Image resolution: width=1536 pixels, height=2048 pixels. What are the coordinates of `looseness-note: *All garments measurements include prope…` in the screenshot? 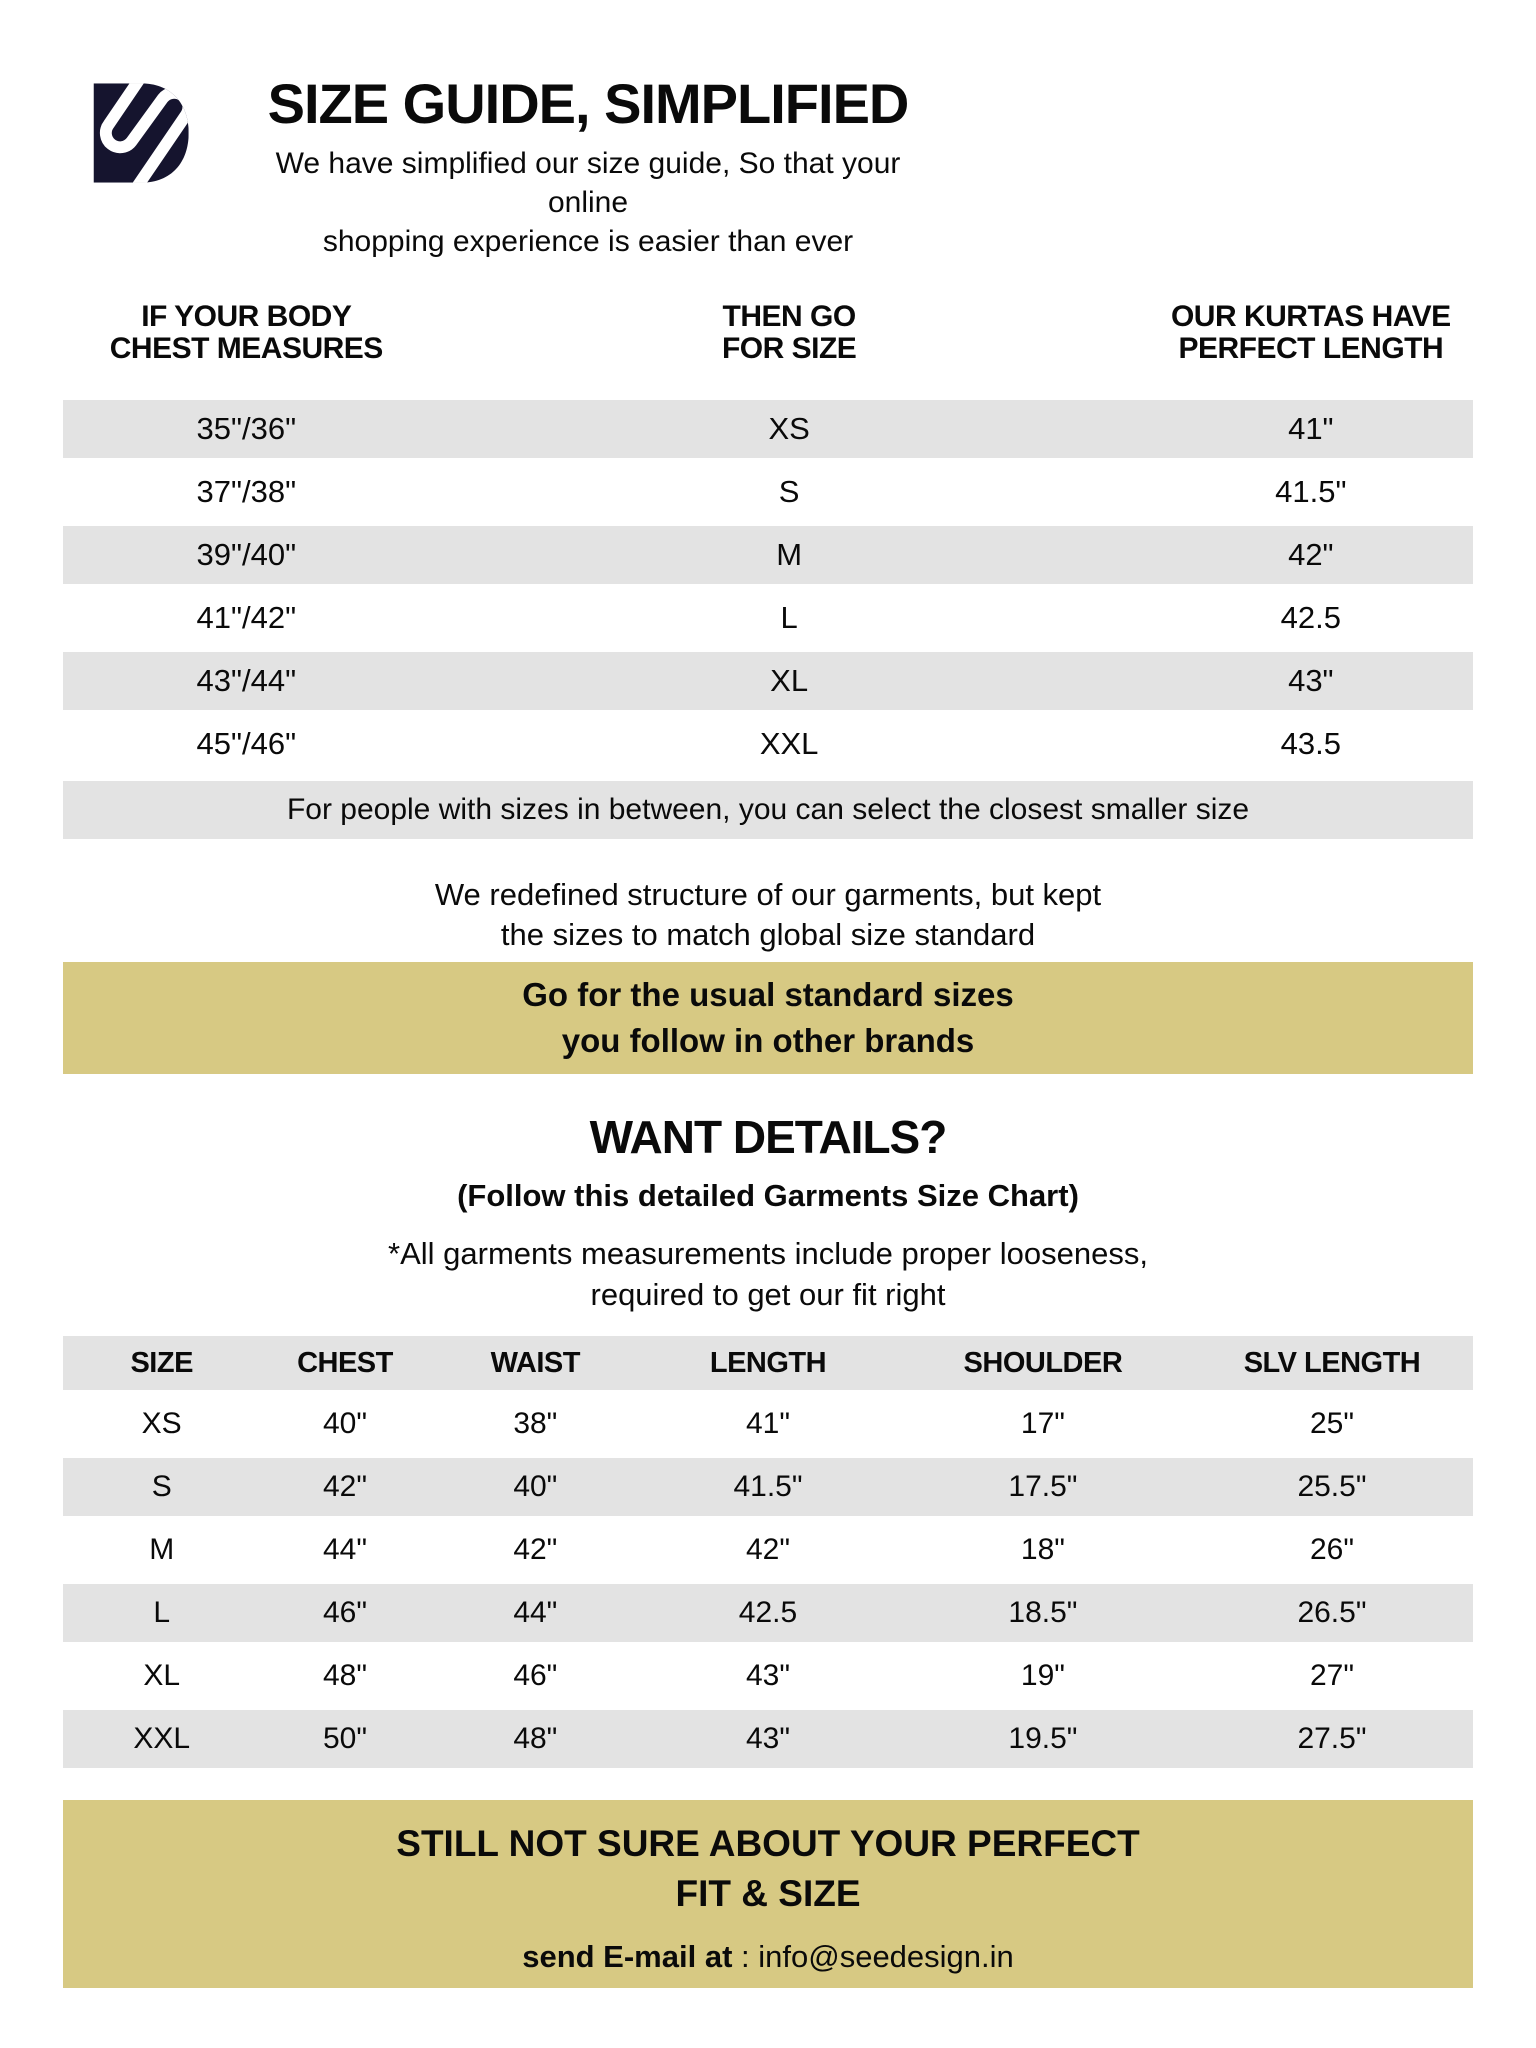 It's located at (768, 1274).